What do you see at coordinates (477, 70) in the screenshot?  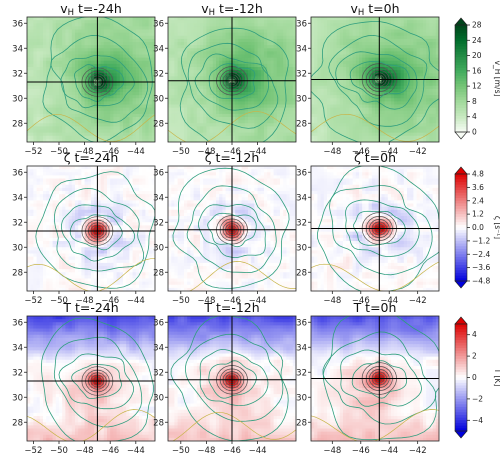 I see `colorbar-tick-label: 16` at bounding box center [477, 70].